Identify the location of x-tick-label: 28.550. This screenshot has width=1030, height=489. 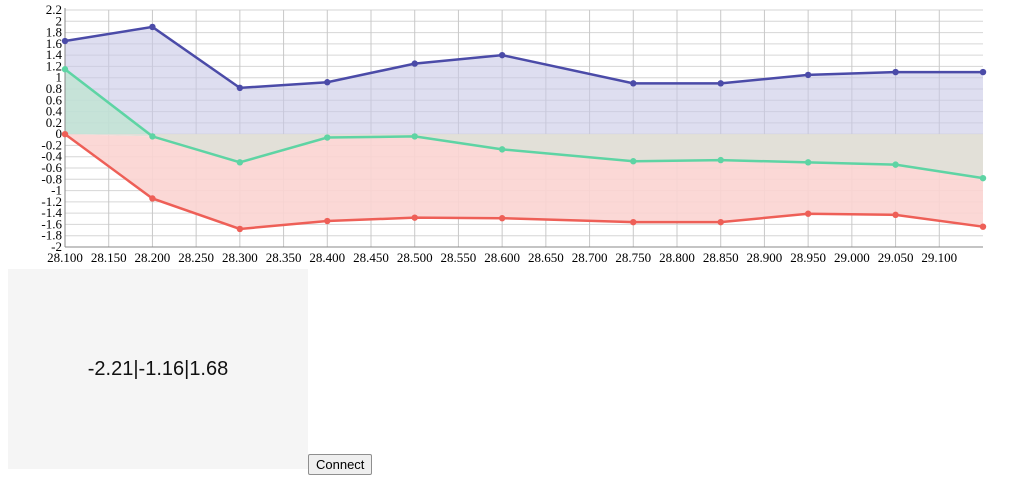
(459, 257).